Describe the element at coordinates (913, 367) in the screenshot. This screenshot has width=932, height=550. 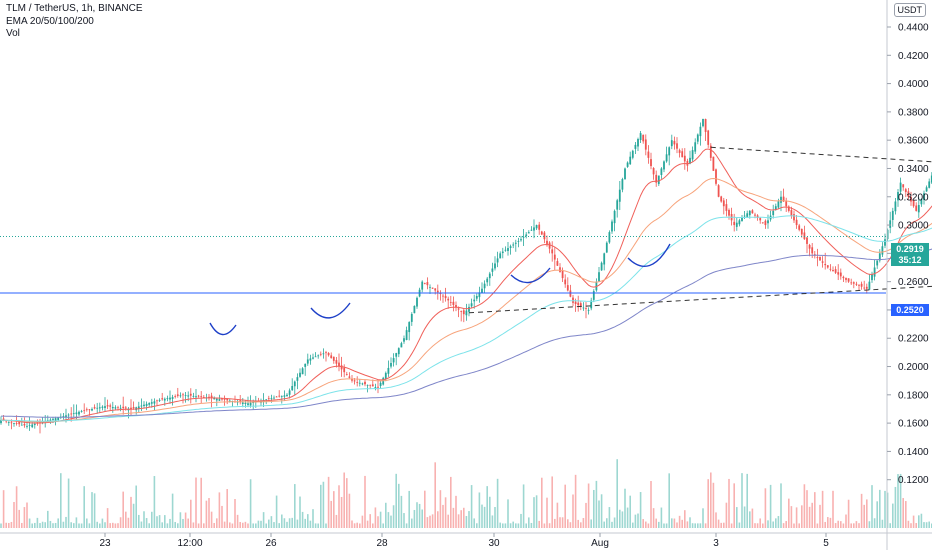
I see `price-tick-label: 0.2000` at that location.